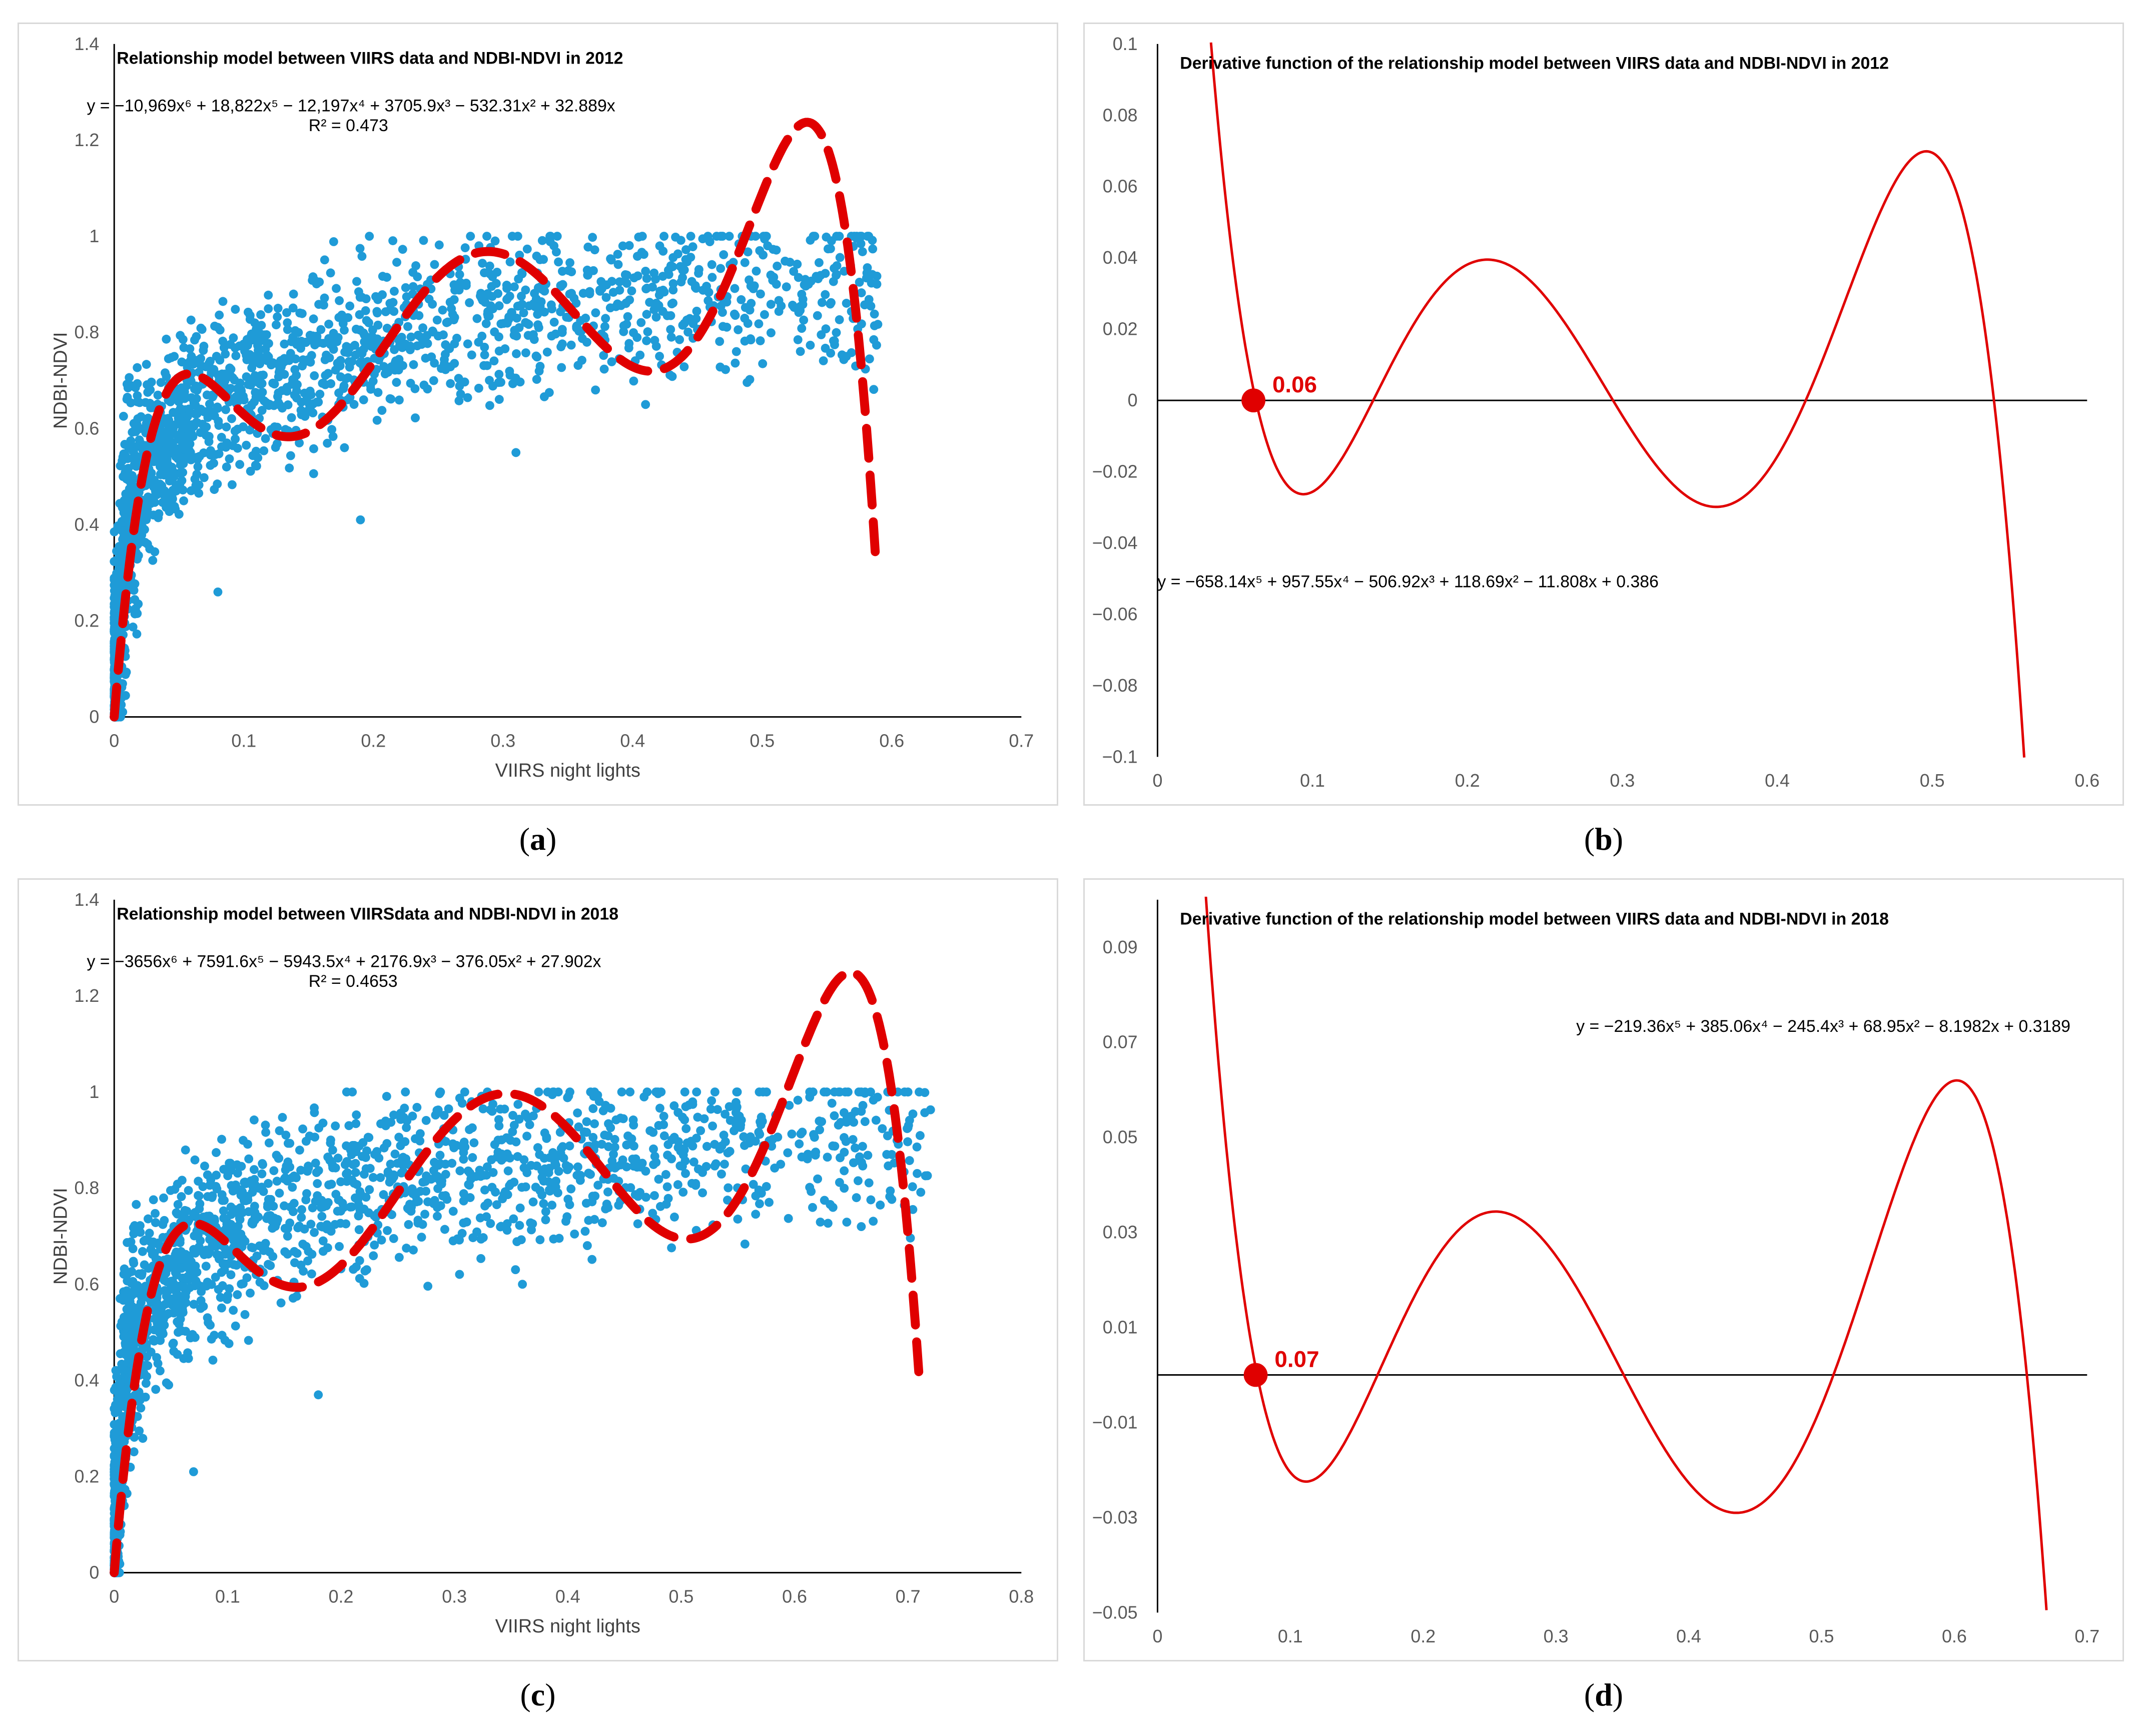  Describe the element at coordinates (1256, 1375) in the screenshot. I see `root-marker` at that location.